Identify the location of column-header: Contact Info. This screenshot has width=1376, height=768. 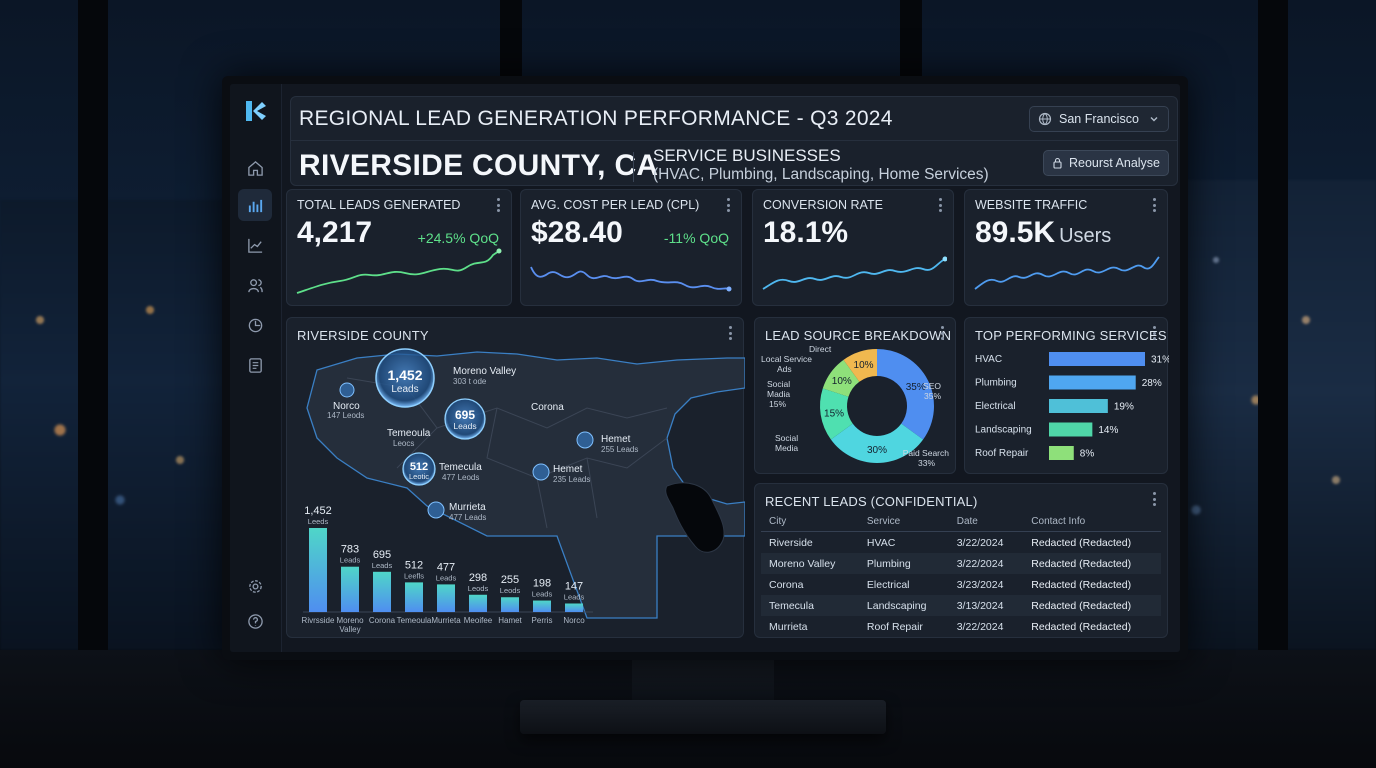
(1092, 521).